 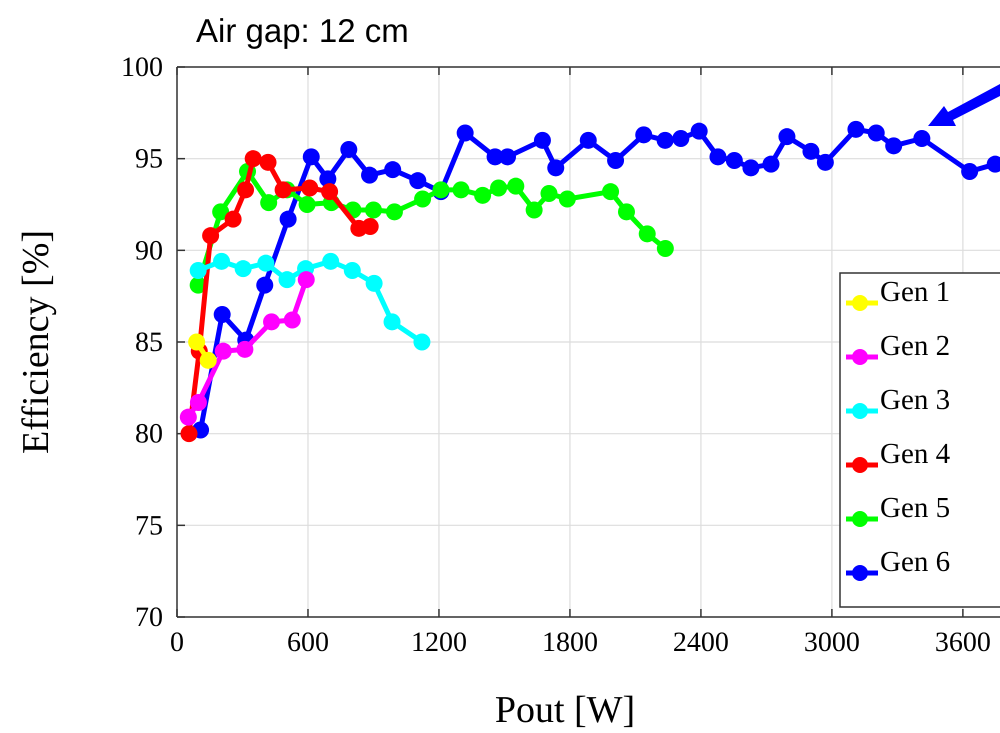 What do you see at coordinates (915, 346) in the screenshot?
I see `legend-label: Gen 2` at bounding box center [915, 346].